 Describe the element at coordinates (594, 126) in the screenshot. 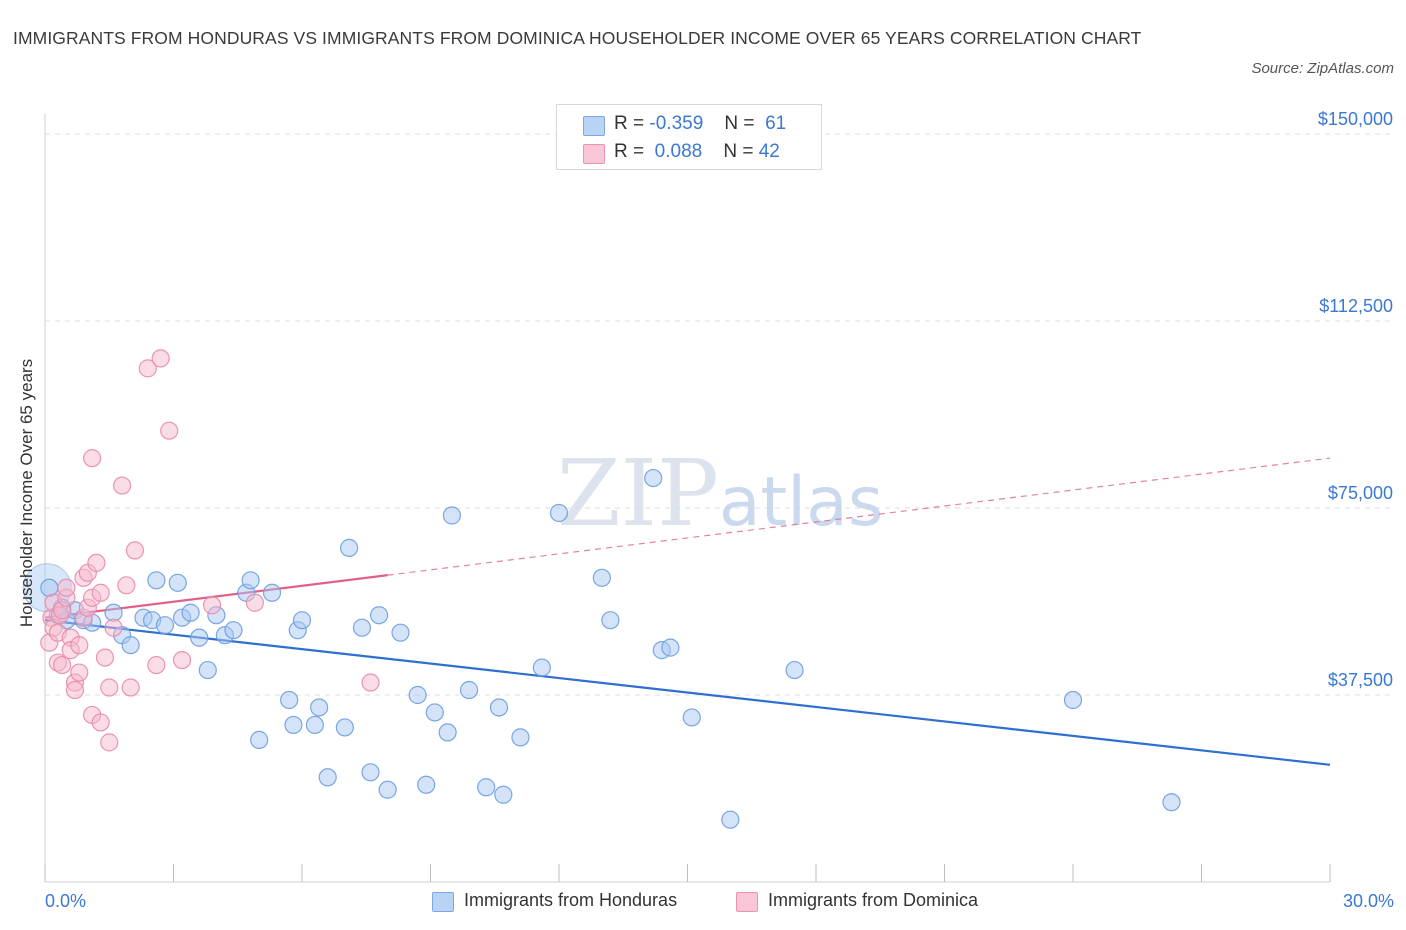

I see `honduras-swatch` at that location.